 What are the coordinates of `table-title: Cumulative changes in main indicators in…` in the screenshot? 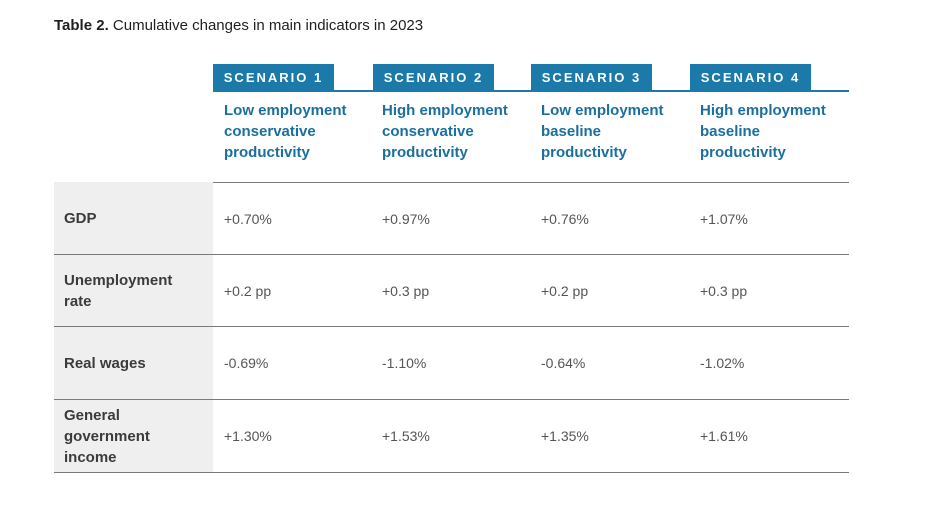 It's located at (266, 25).